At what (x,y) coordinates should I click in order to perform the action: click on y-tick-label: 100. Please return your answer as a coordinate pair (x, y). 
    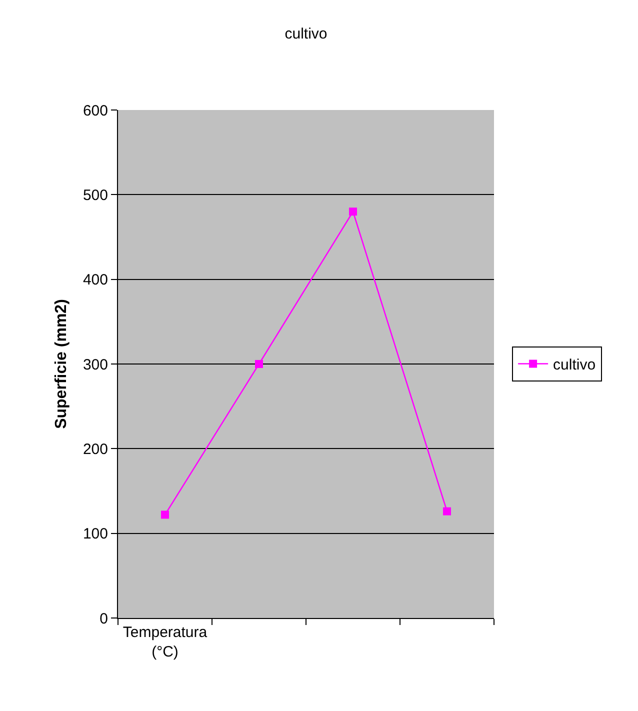
    Looking at the image, I should click on (95, 534).